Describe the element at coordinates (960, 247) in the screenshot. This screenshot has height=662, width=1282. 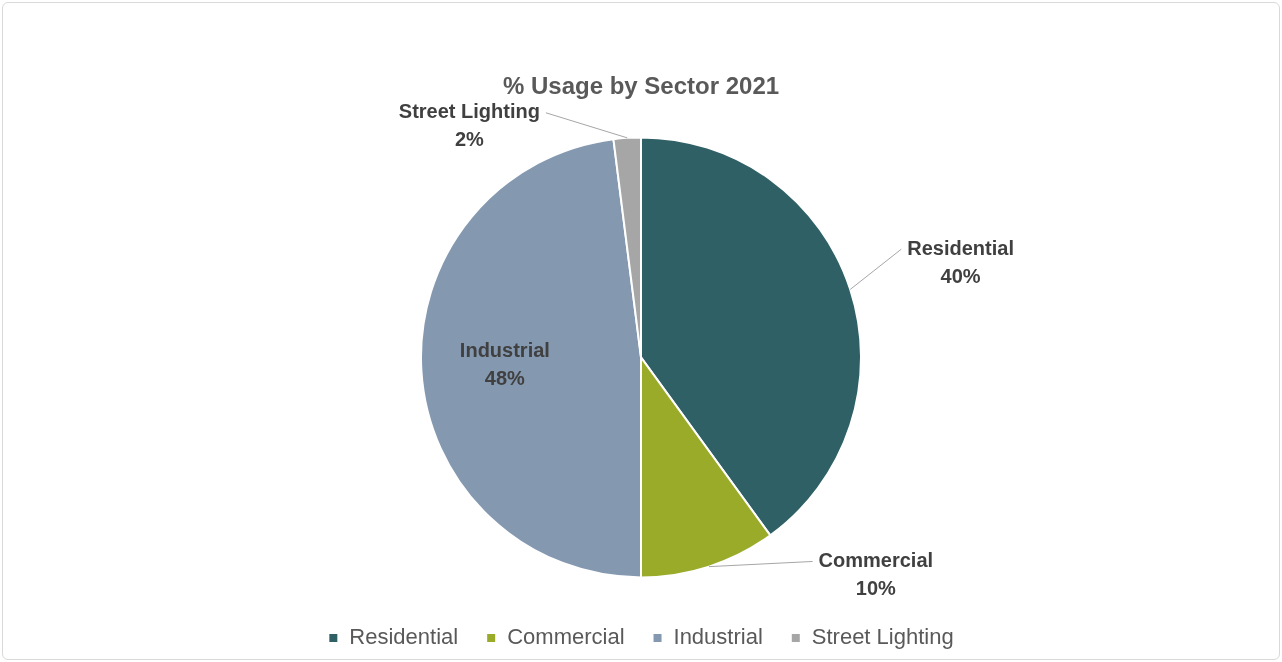
I see `slice-label: Residential` at that location.